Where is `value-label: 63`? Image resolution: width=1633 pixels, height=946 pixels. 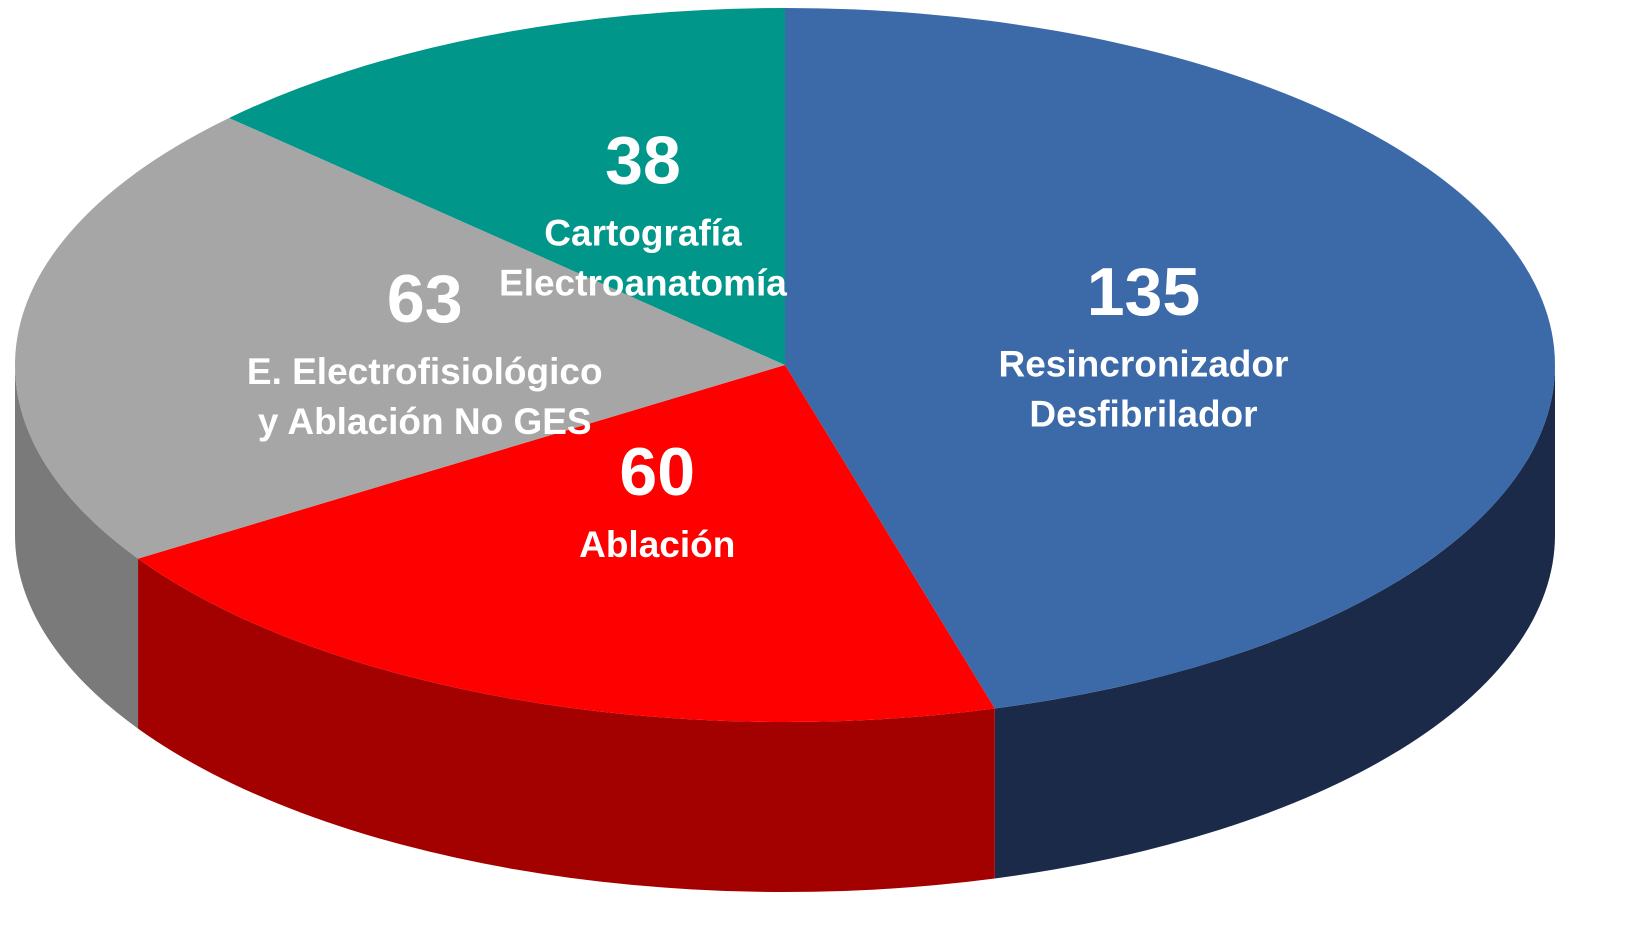 value-label: 63 is located at coordinates (425, 299).